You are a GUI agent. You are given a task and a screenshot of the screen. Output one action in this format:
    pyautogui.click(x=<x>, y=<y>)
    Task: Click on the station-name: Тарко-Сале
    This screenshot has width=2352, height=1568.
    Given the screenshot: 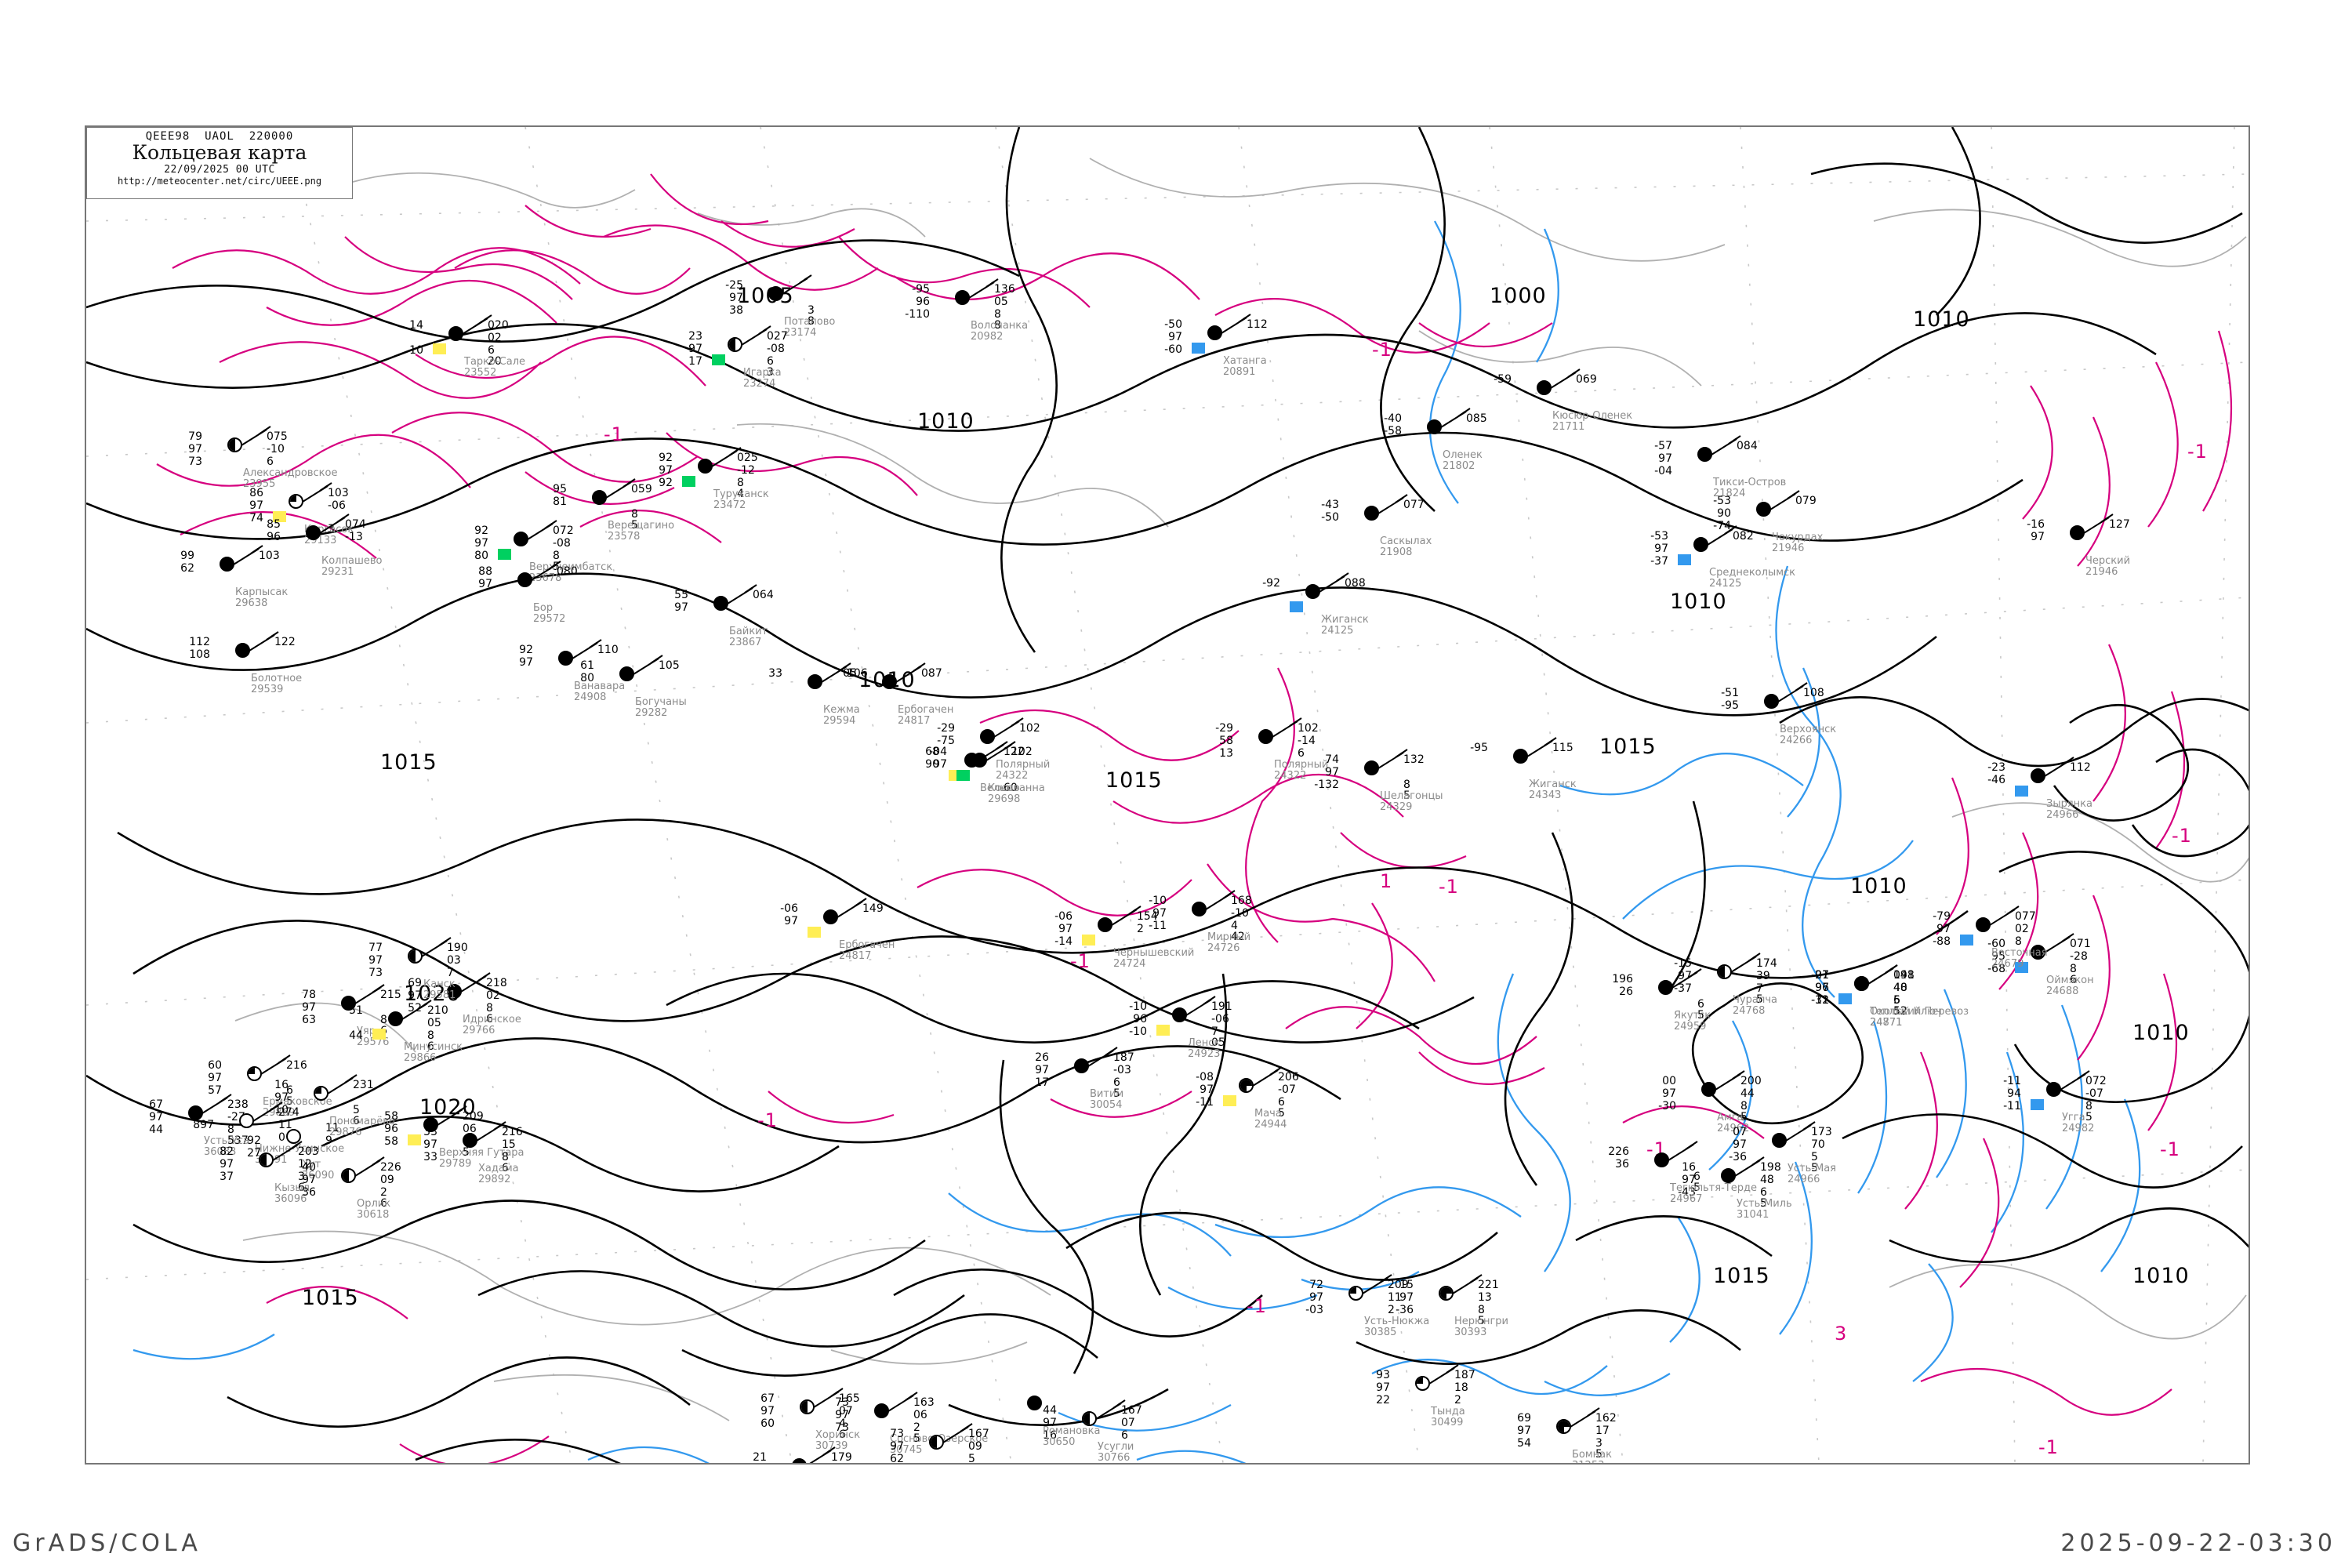 What is the action you would take?
    pyautogui.click(x=495, y=362)
    